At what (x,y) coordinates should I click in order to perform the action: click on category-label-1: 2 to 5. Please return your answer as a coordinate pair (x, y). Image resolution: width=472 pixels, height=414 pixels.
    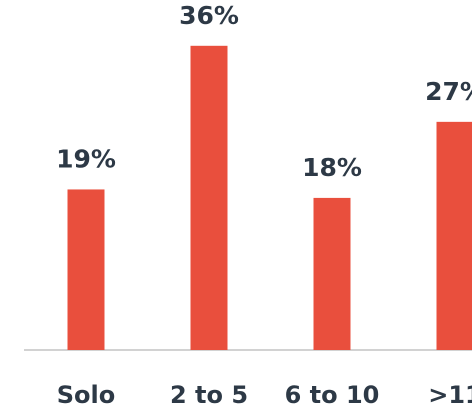
    Looking at the image, I should click on (209, 395).